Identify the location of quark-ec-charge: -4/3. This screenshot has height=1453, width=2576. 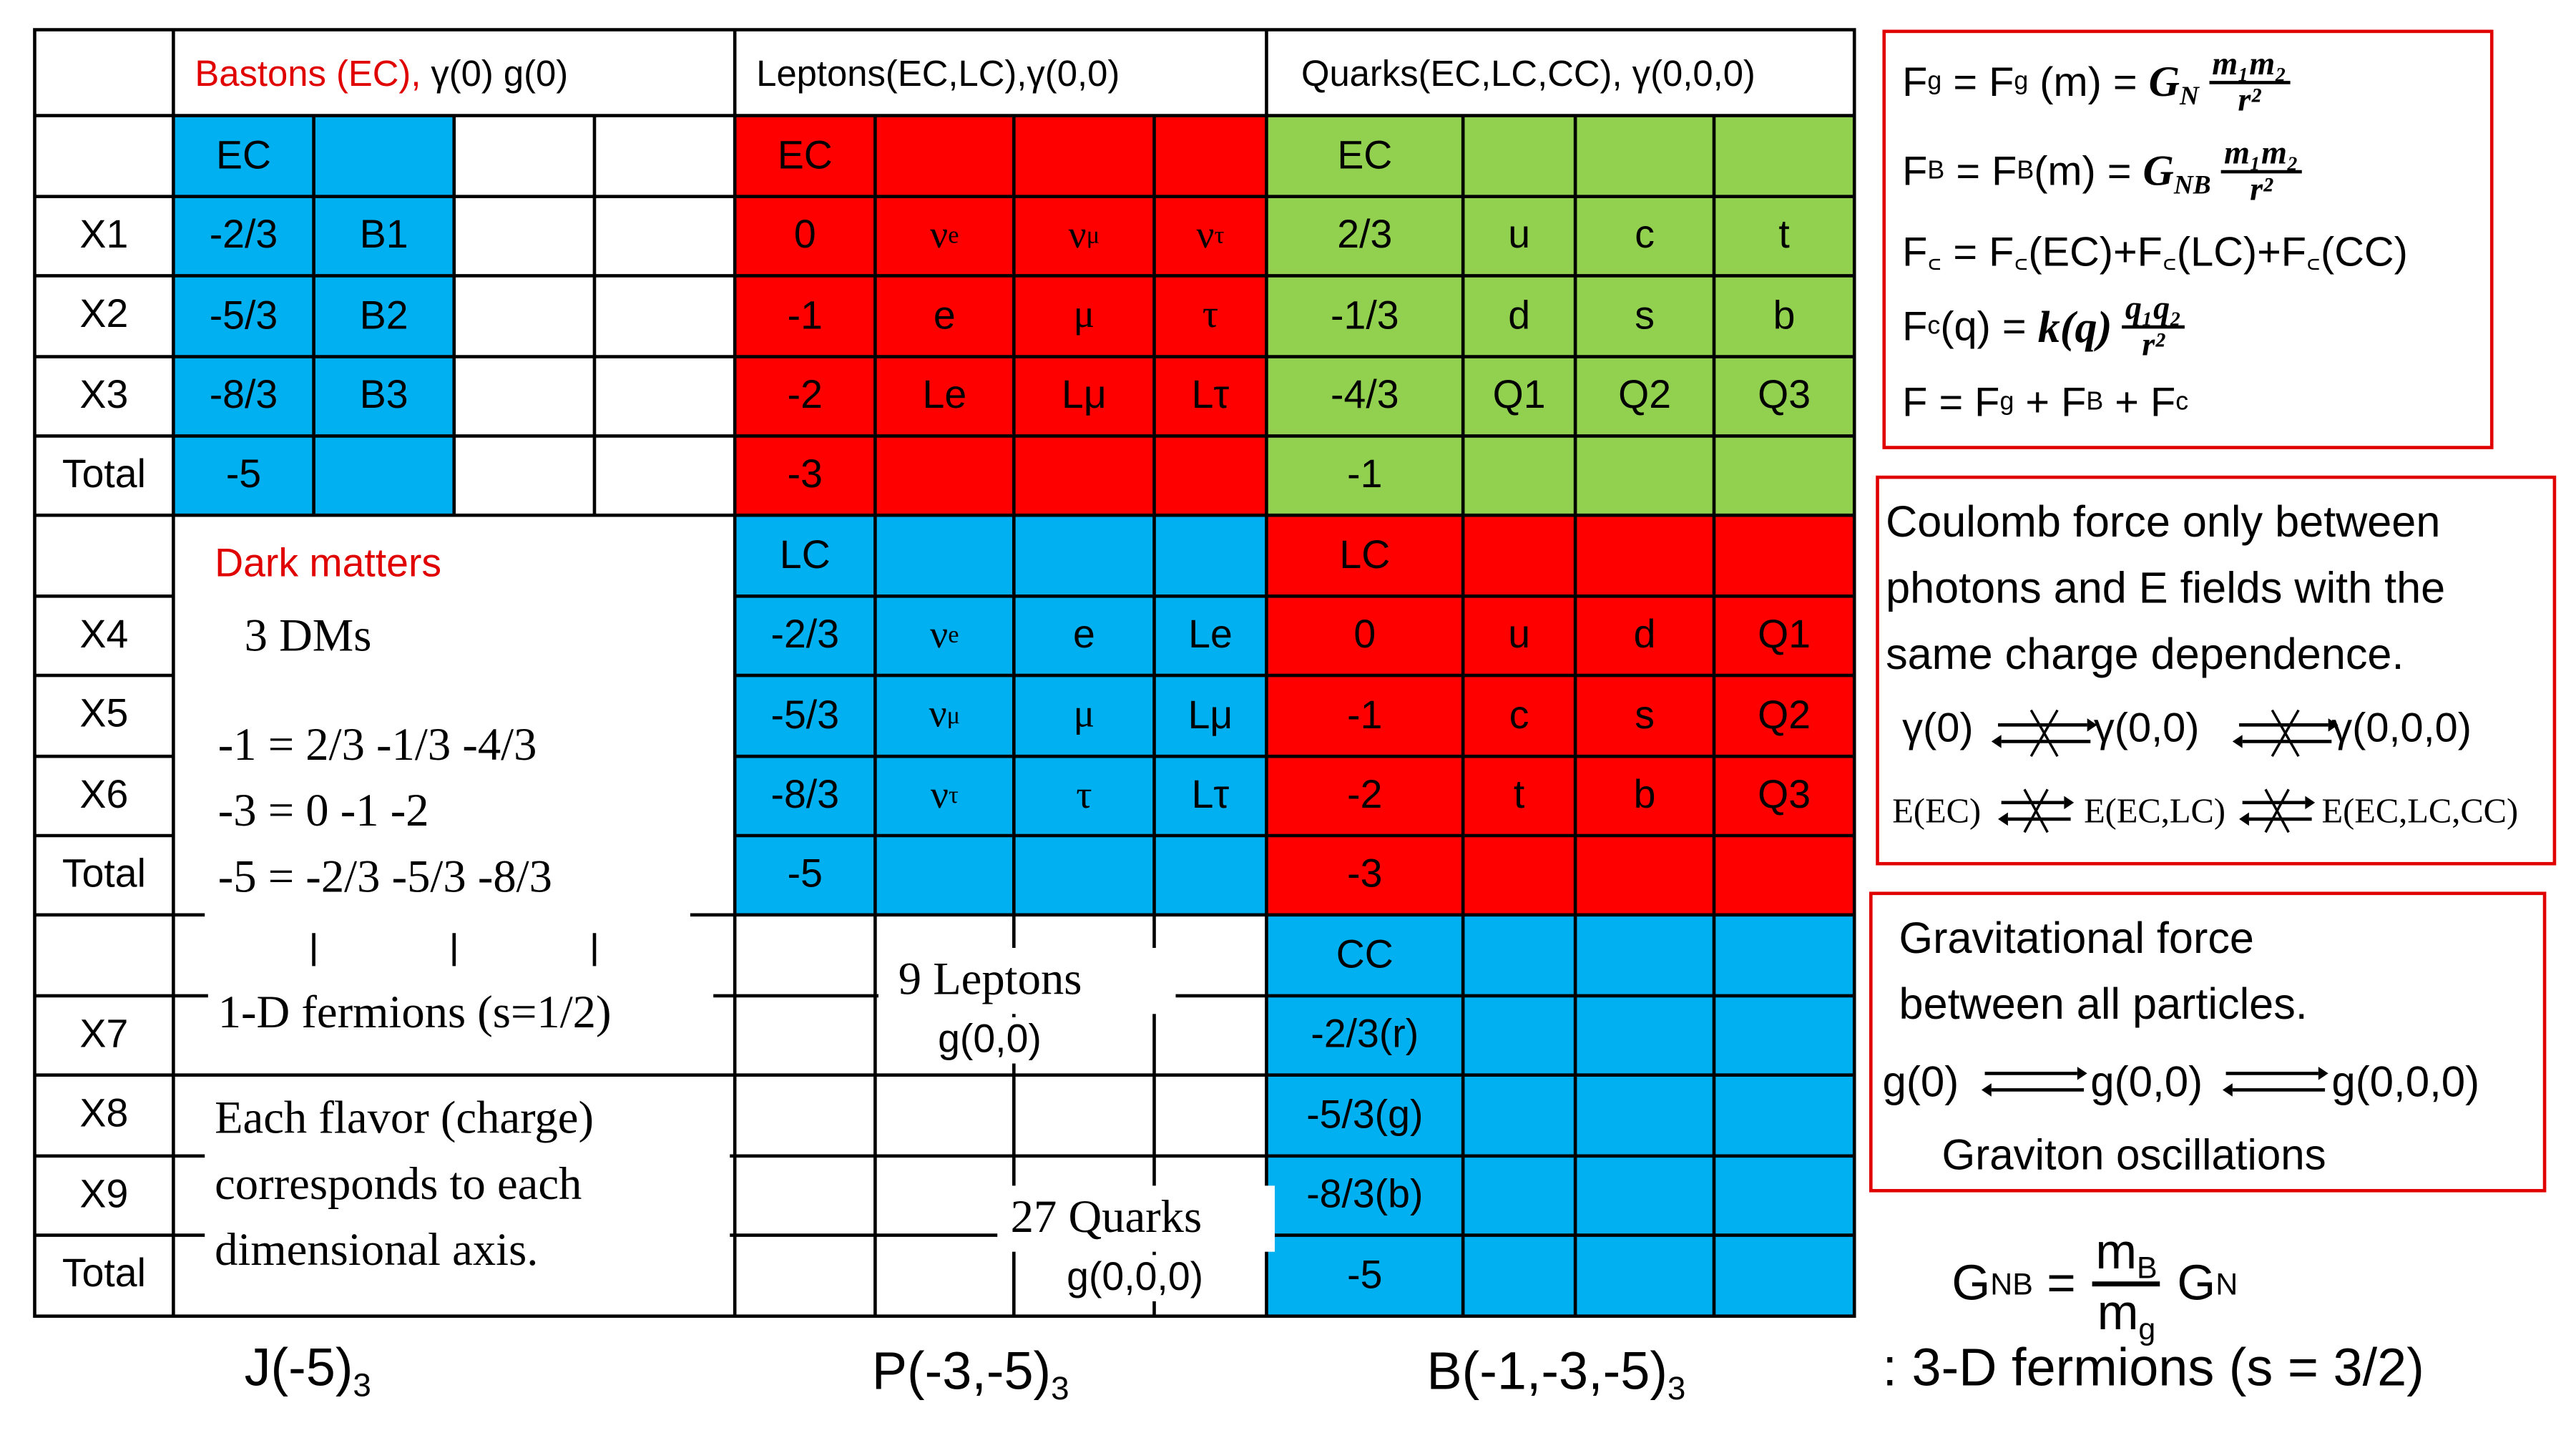
(1365, 396).